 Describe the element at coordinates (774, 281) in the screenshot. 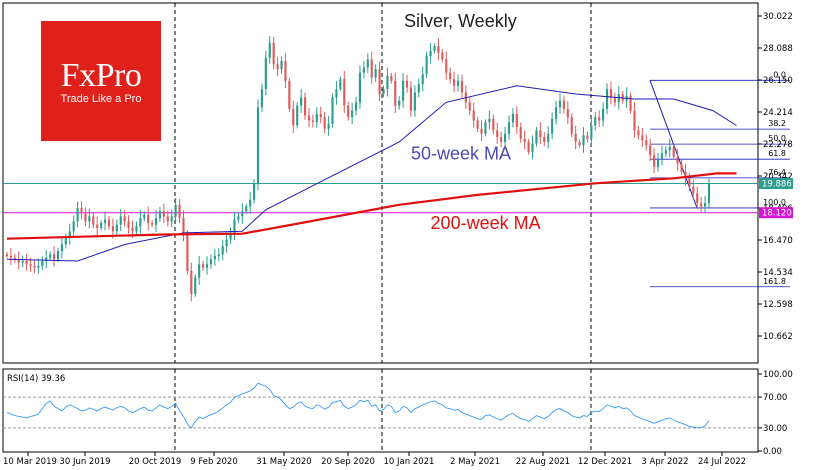

I see `fib-level-label: 161.8` at that location.